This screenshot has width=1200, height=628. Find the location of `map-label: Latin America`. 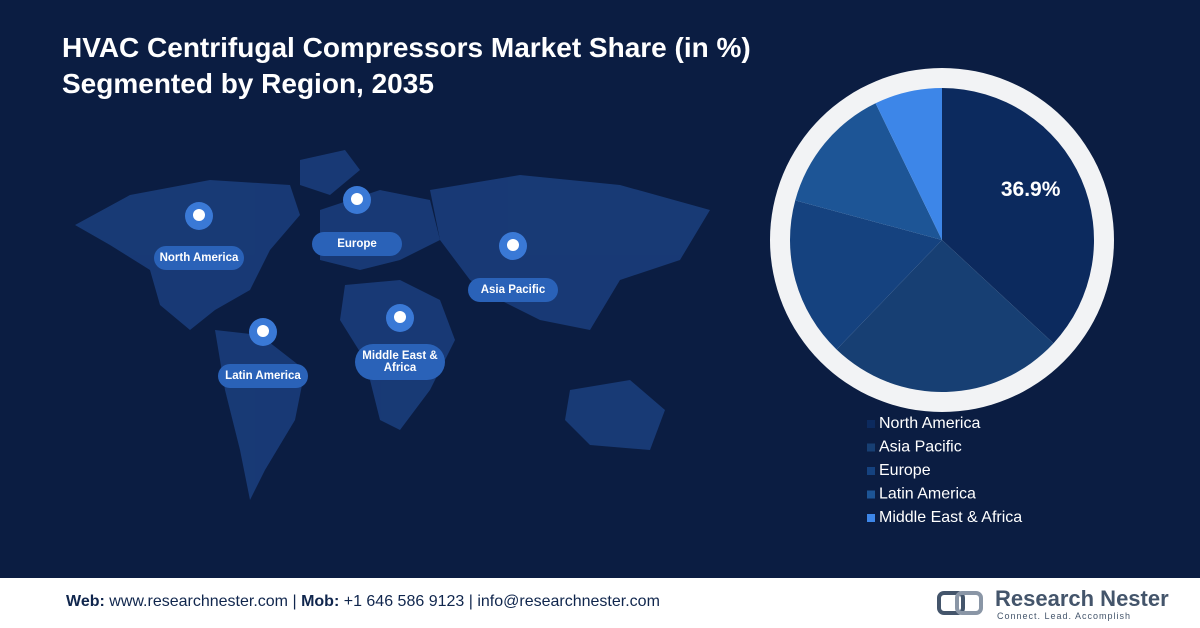

map-label: Latin America is located at coordinates (263, 376).